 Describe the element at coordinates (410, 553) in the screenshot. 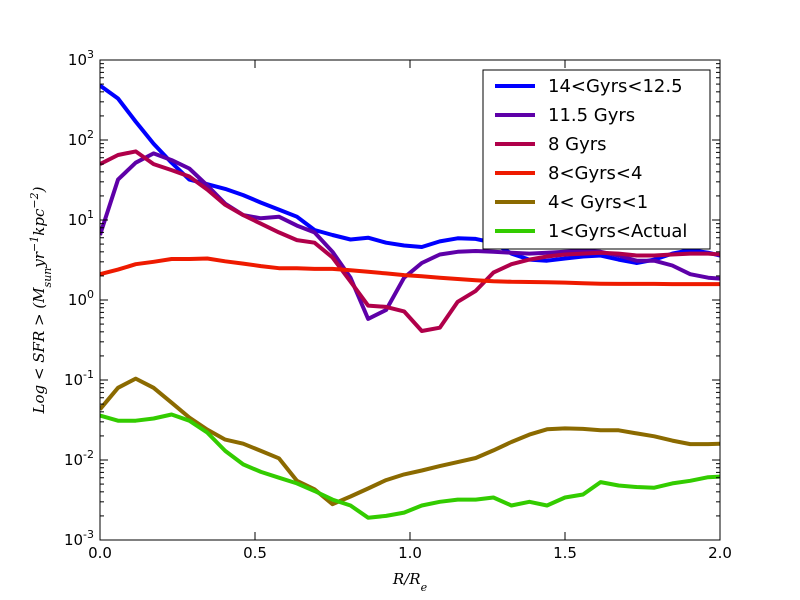

I see `x-tick-label: 1.0` at that location.